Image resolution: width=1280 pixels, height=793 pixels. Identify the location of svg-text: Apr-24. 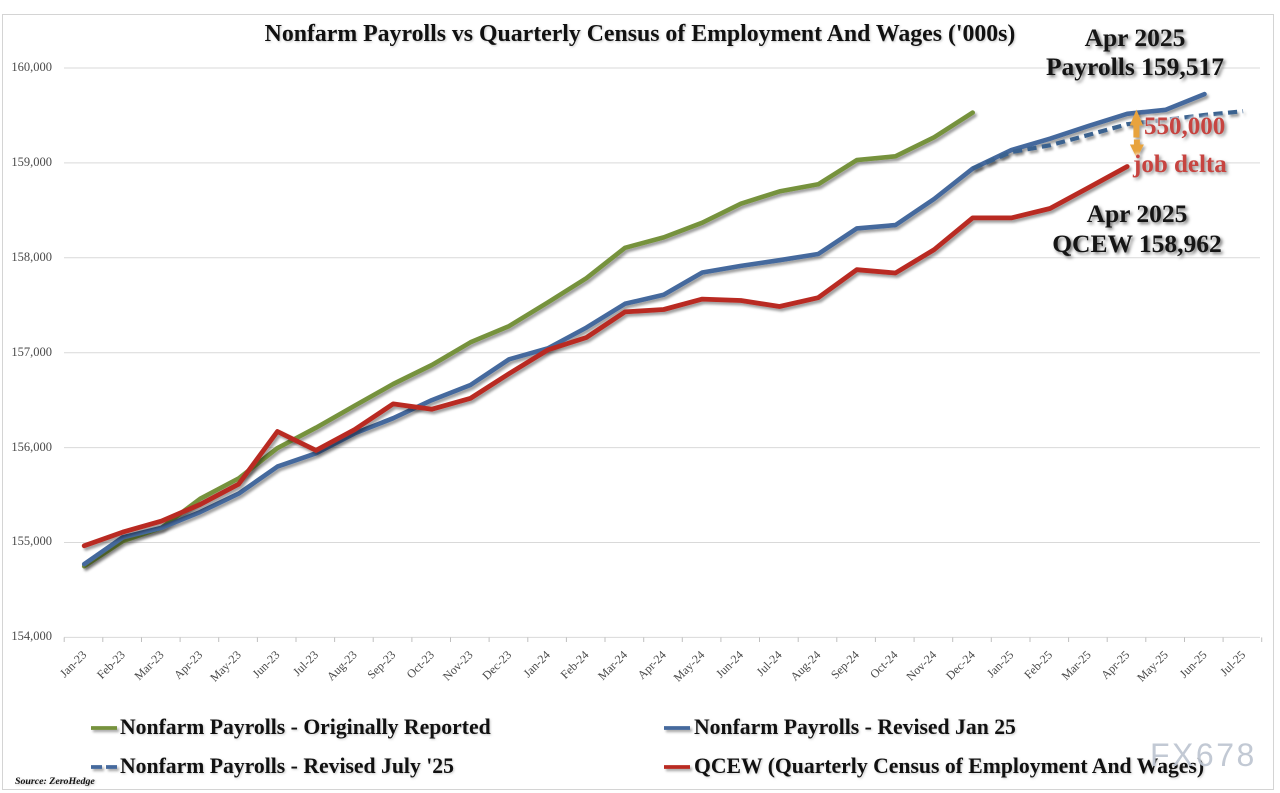
(652, 665).